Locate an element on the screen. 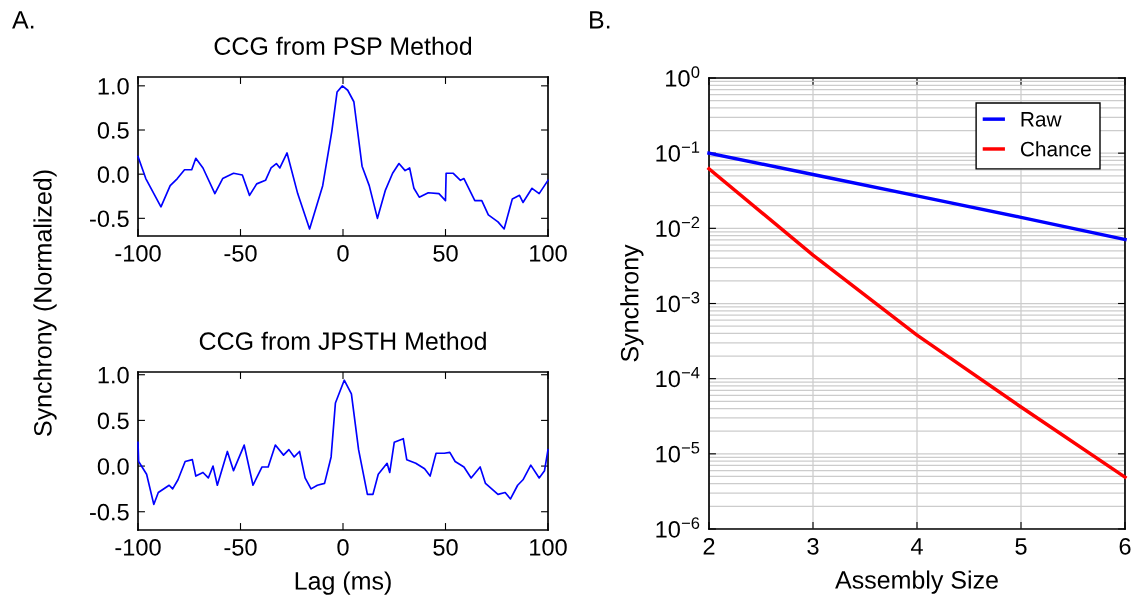 Image resolution: width=1135 pixels, height=608 pixels. chart-title: CCG from PSP Method is located at coordinates (343, 46).